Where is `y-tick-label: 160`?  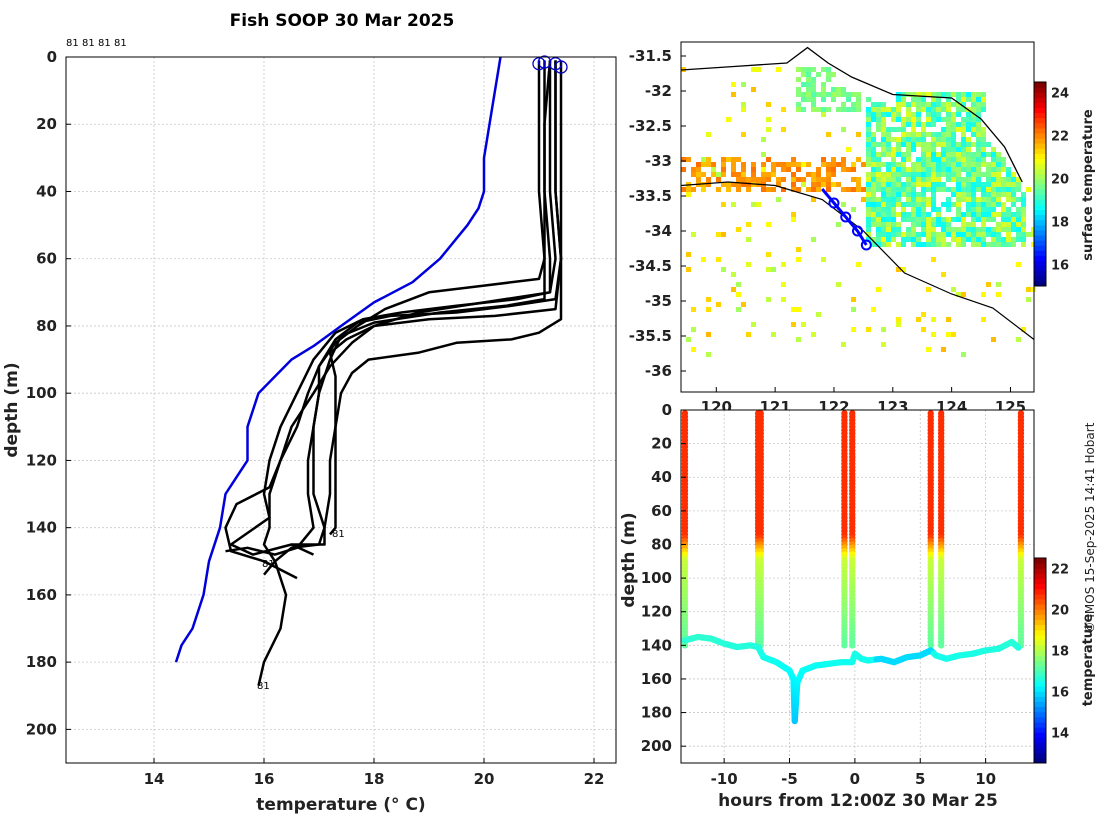
y-tick-label: 160 is located at coordinates (656, 679).